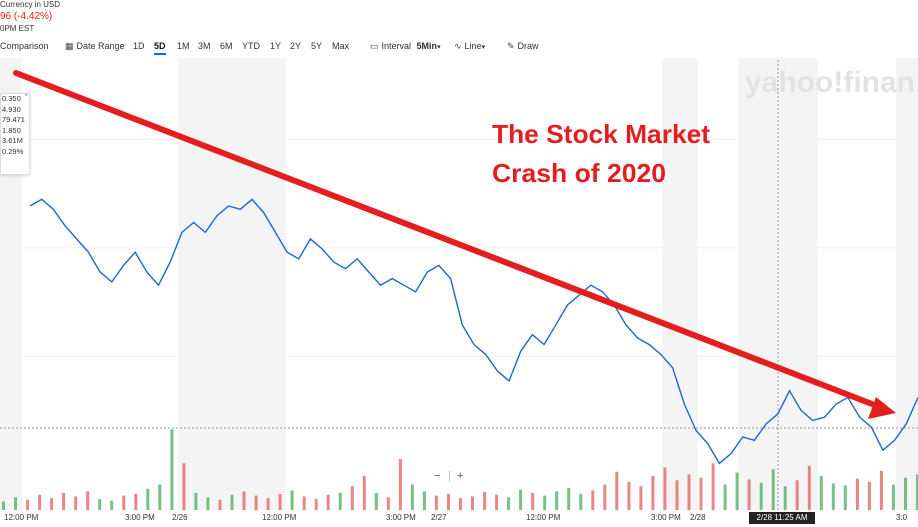 Image resolution: width=918 pixels, height=527 pixels. What do you see at coordinates (460, 476) in the screenshot?
I see `zoom-in-button: +` at bounding box center [460, 476].